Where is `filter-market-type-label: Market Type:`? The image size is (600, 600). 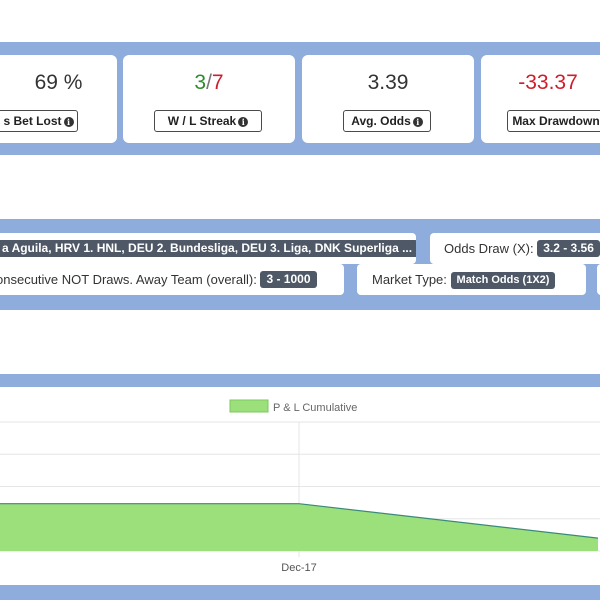 filter-market-type-label: Market Type: is located at coordinates (409, 279).